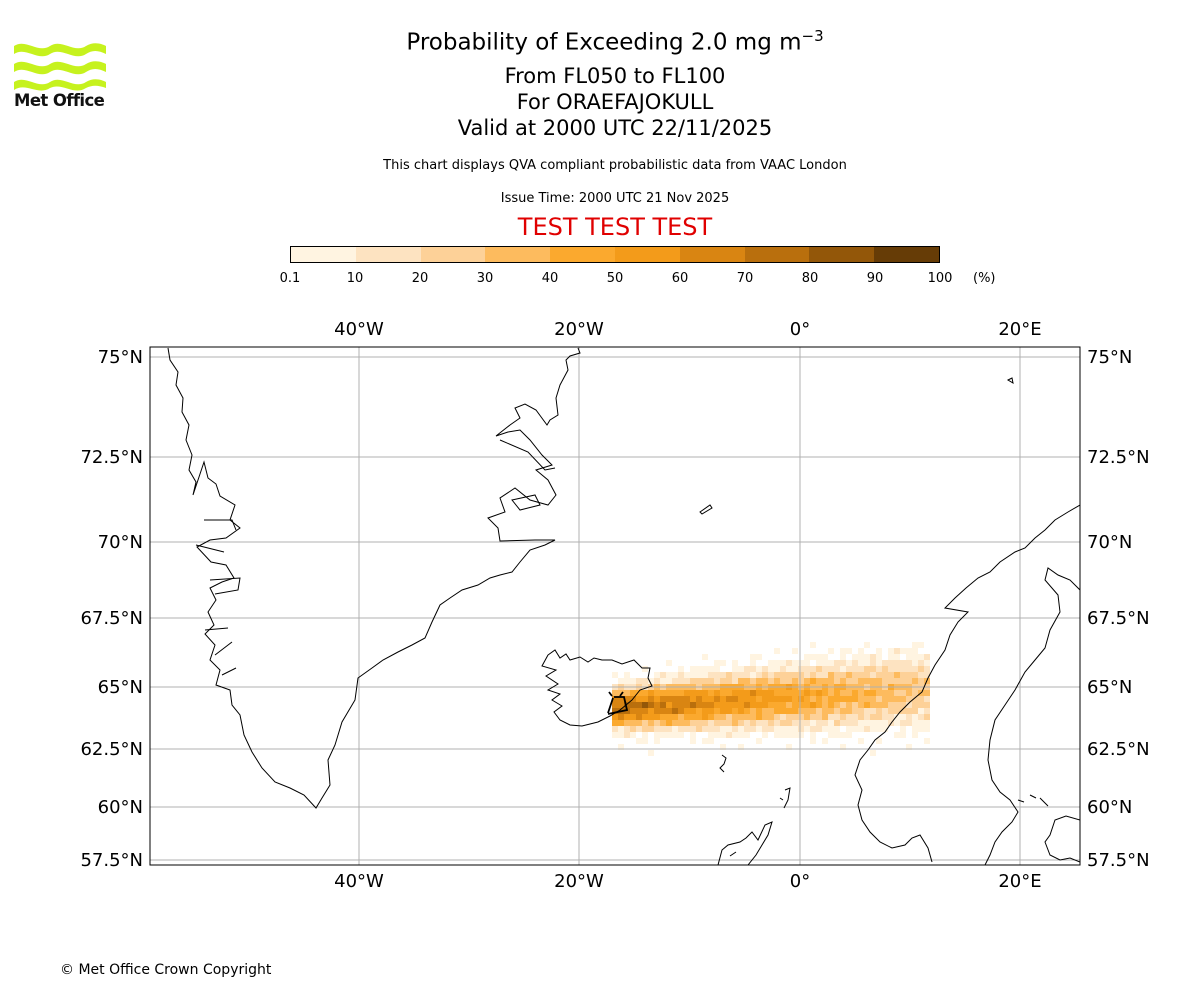 The height and width of the screenshot is (1000, 1200). I want to click on latitude-label-right: 65°N, so click(1109, 687).